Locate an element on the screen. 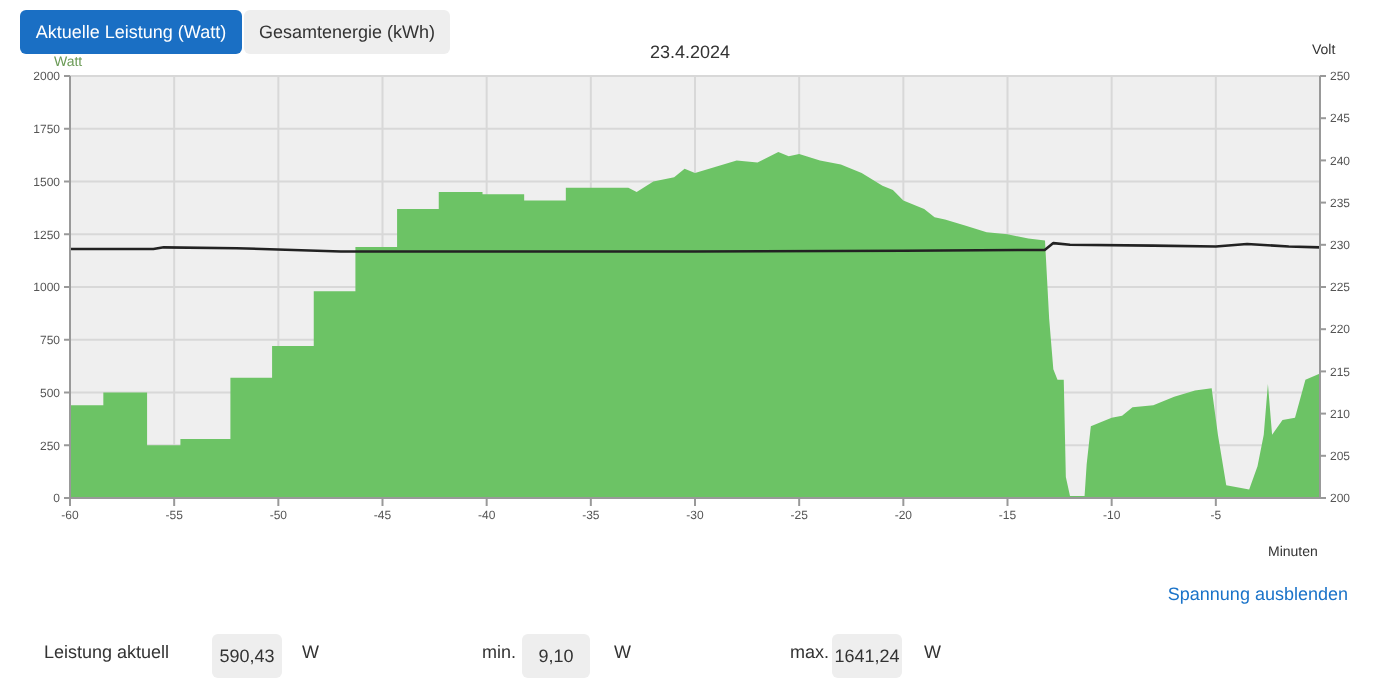 Image resolution: width=1380 pixels, height=684 pixels. text: 9,10 is located at coordinates (556, 656).